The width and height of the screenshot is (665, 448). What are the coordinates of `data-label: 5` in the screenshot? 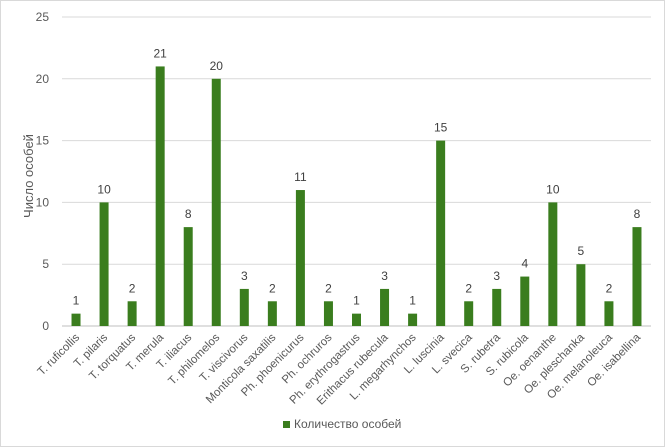 It's located at (581, 251).